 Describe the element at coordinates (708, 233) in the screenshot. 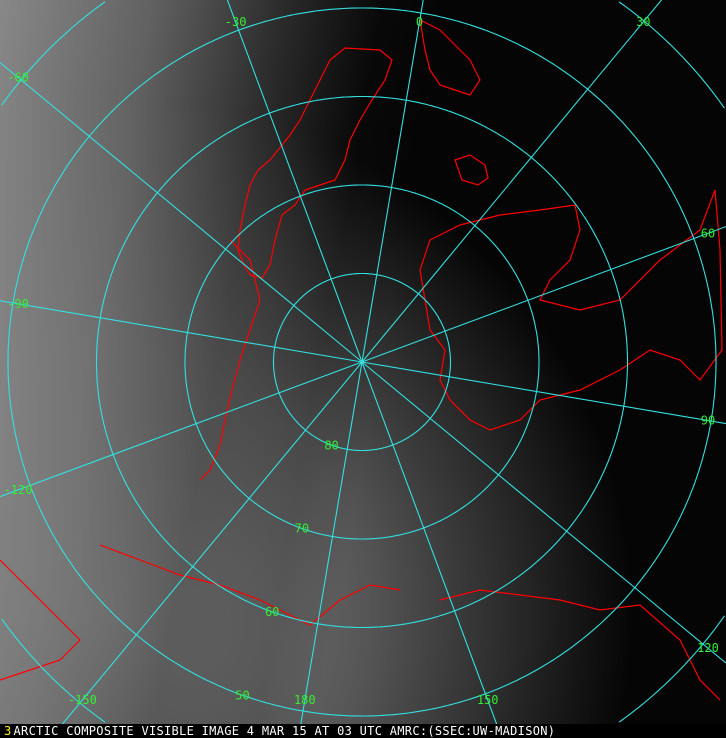

I see `meridian-label: 60` at that location.